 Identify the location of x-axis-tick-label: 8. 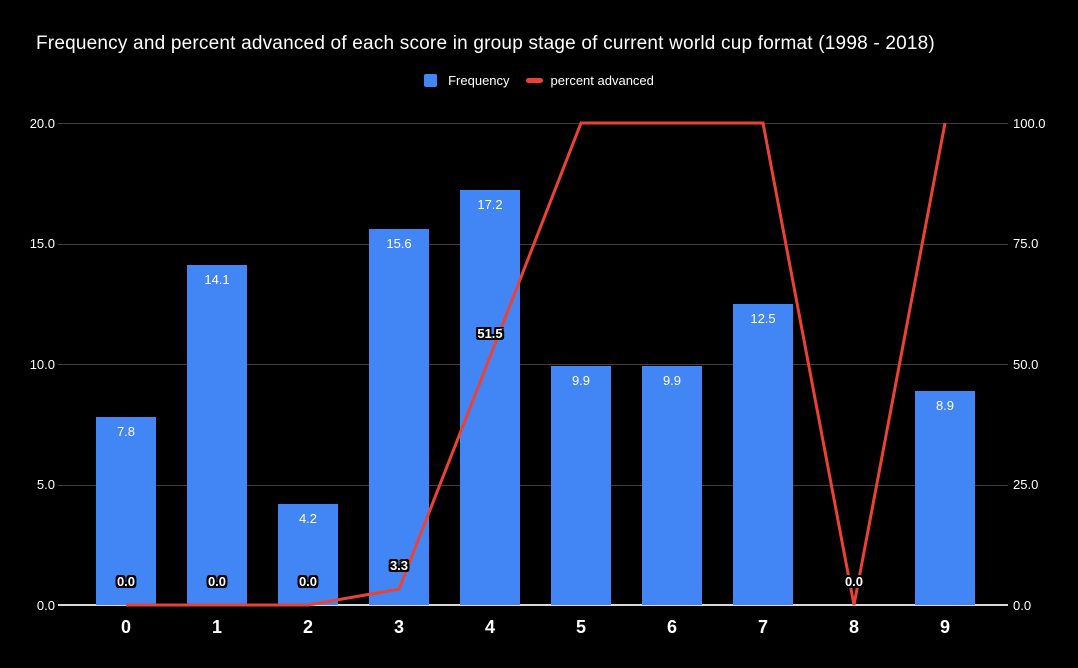
(853, 627).